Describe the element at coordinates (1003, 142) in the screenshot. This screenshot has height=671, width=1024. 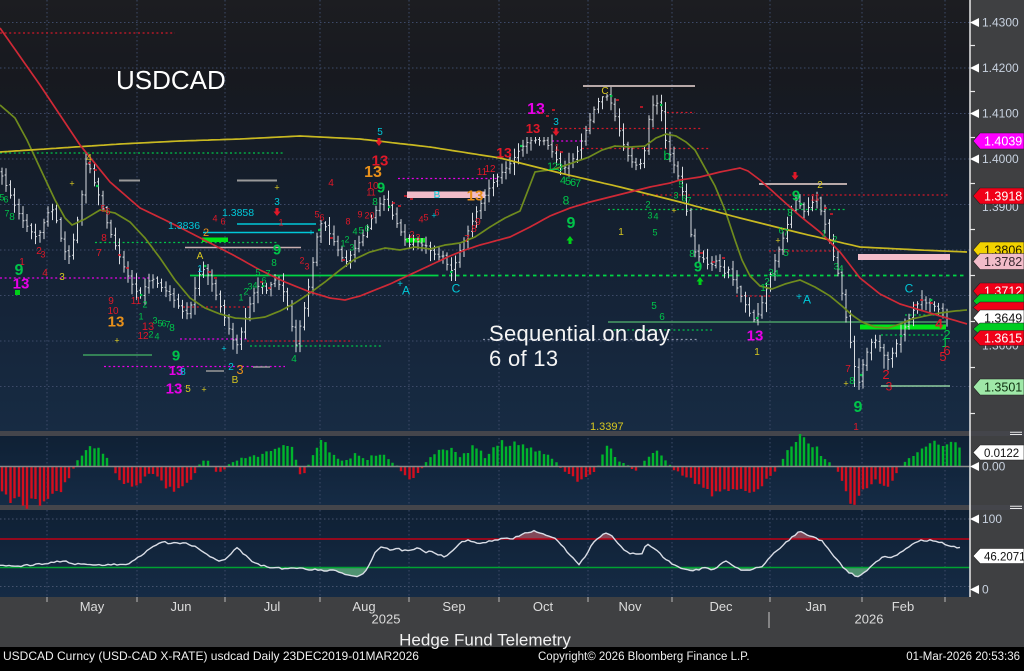
I see `svg-text: 1.4039` at that location.